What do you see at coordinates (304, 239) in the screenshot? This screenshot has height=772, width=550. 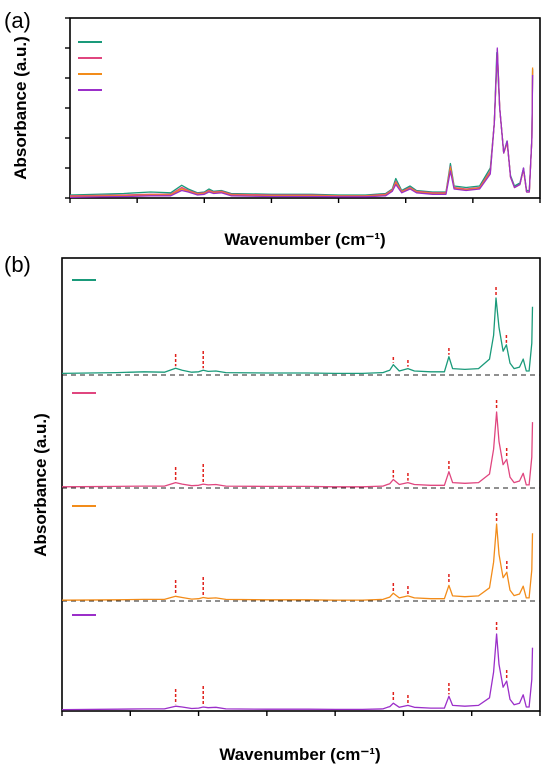 I see `panel-a-xlabel: Wavenumber (cm⁻¹)` at bounding box center [304, 239].